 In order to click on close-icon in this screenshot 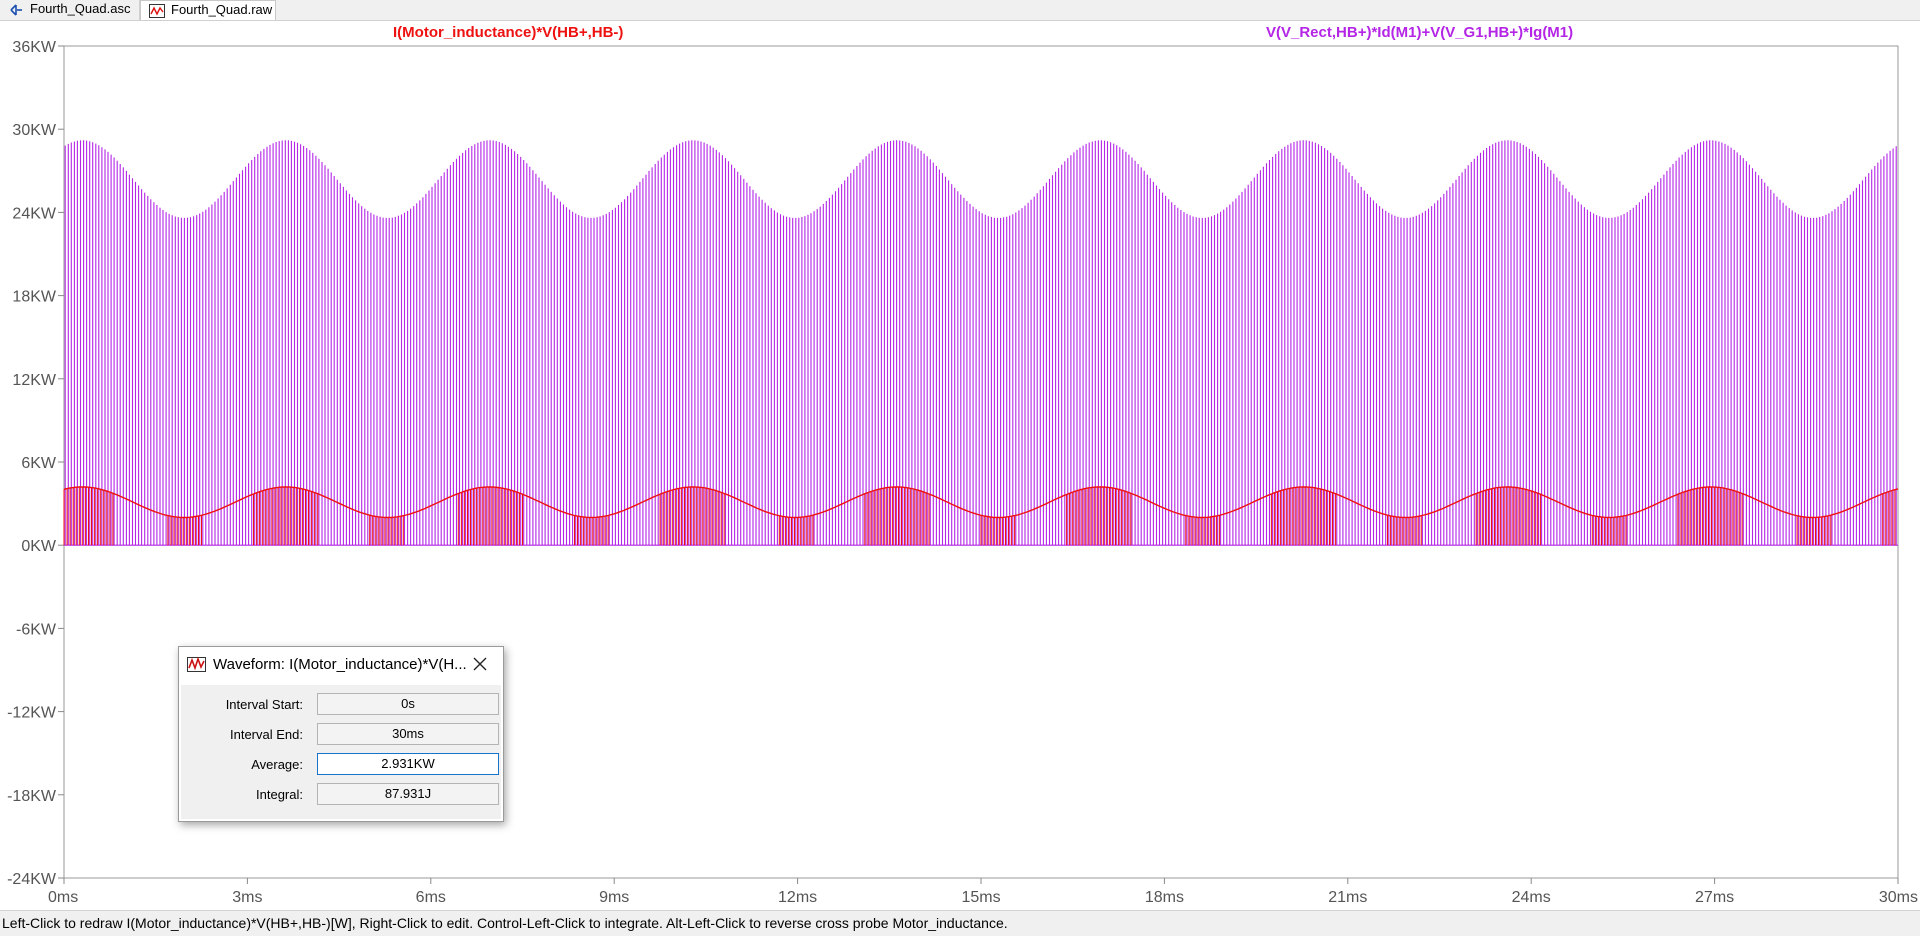, I will do `click(480, 664)`.